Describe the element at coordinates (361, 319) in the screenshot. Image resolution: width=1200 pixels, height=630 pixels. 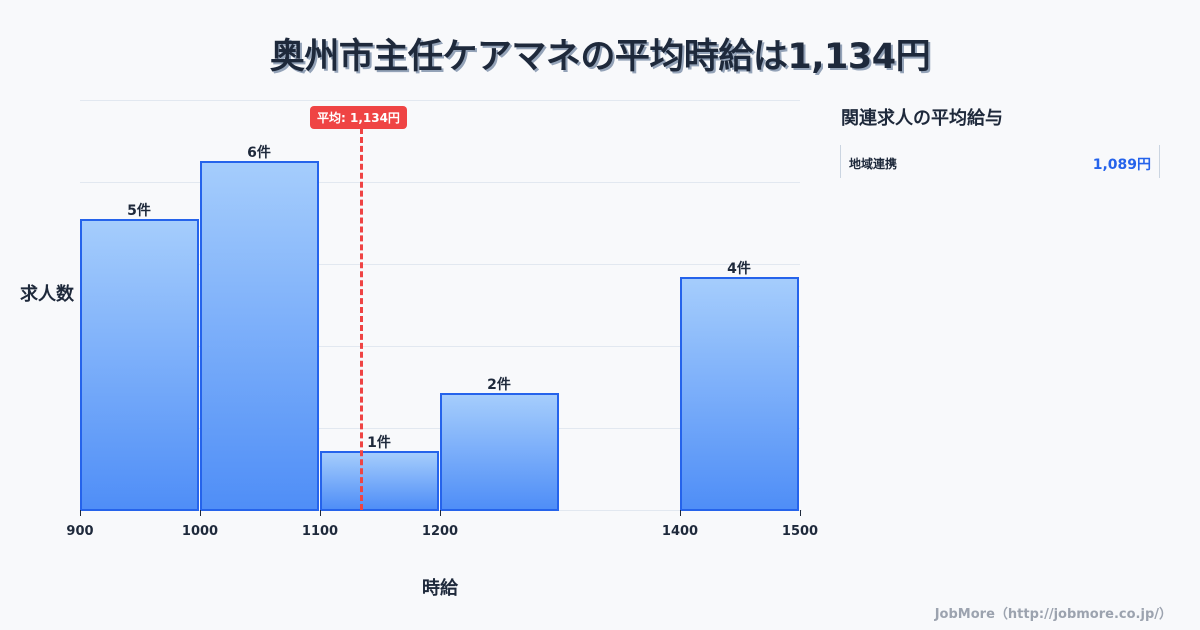
I see `mean-line` at that location.